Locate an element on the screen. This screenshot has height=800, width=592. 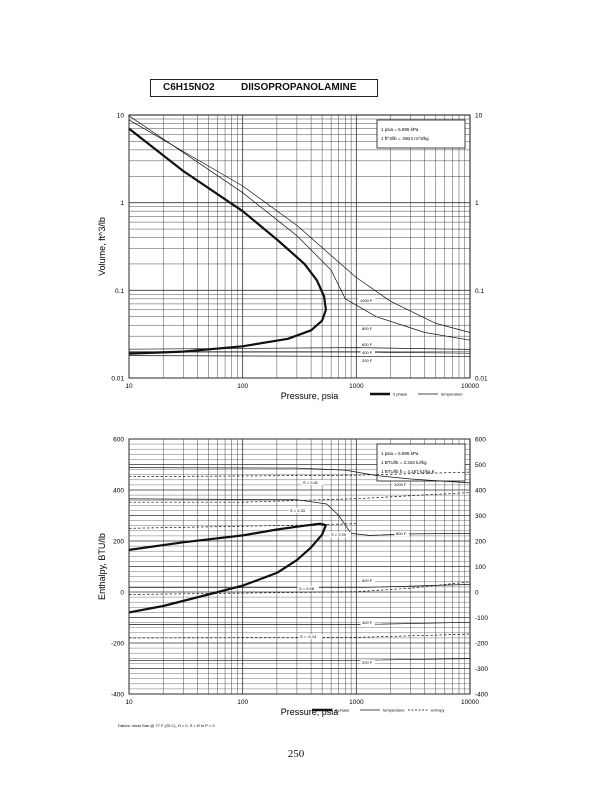
enthalpy-y-tick-label-right: -300 is located at coordinates (481, 669).